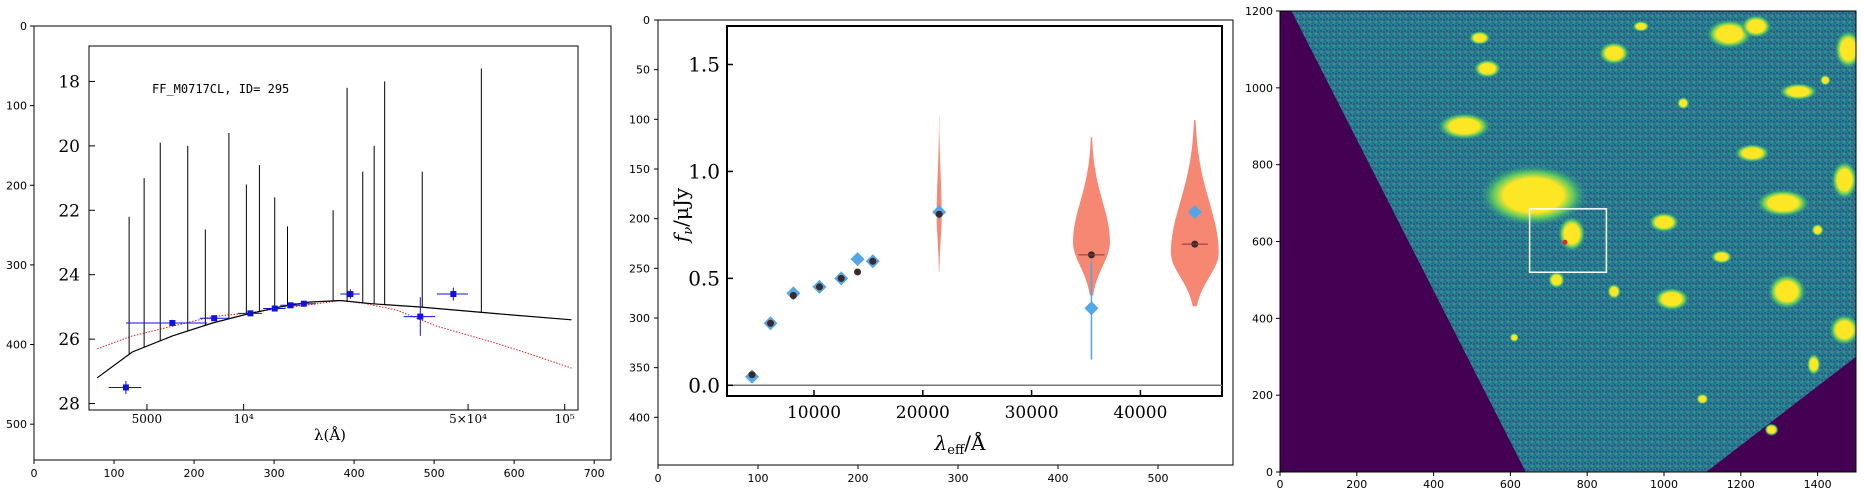 The width and height of the screenshot is (1864, 496). What do you see at coordinates (639, 268) in the screenshot?
I see `y-tick-label: 250` at bounding box center [639, 268].